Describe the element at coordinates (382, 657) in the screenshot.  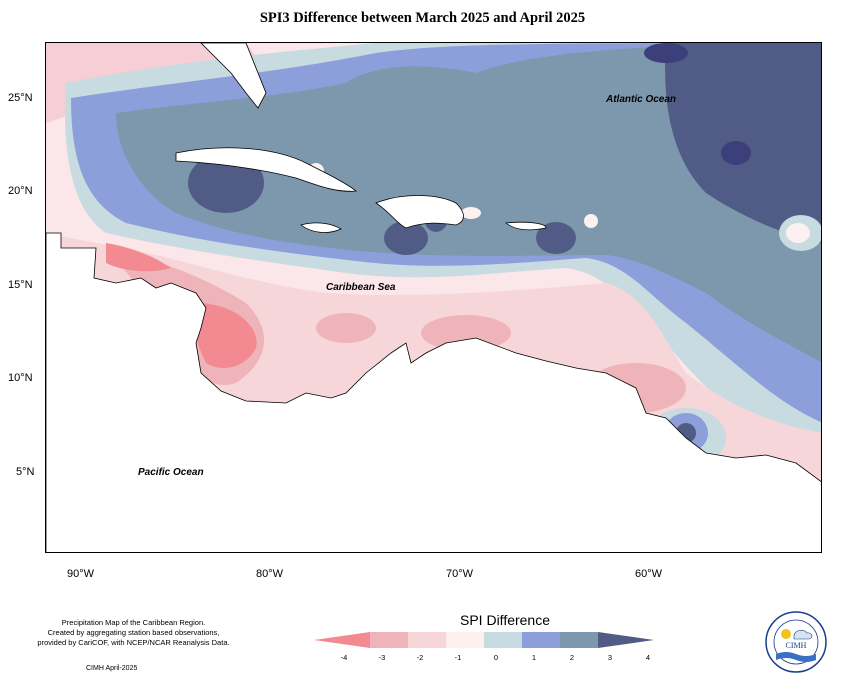
I see `legend-tick-label: -3` at that location.